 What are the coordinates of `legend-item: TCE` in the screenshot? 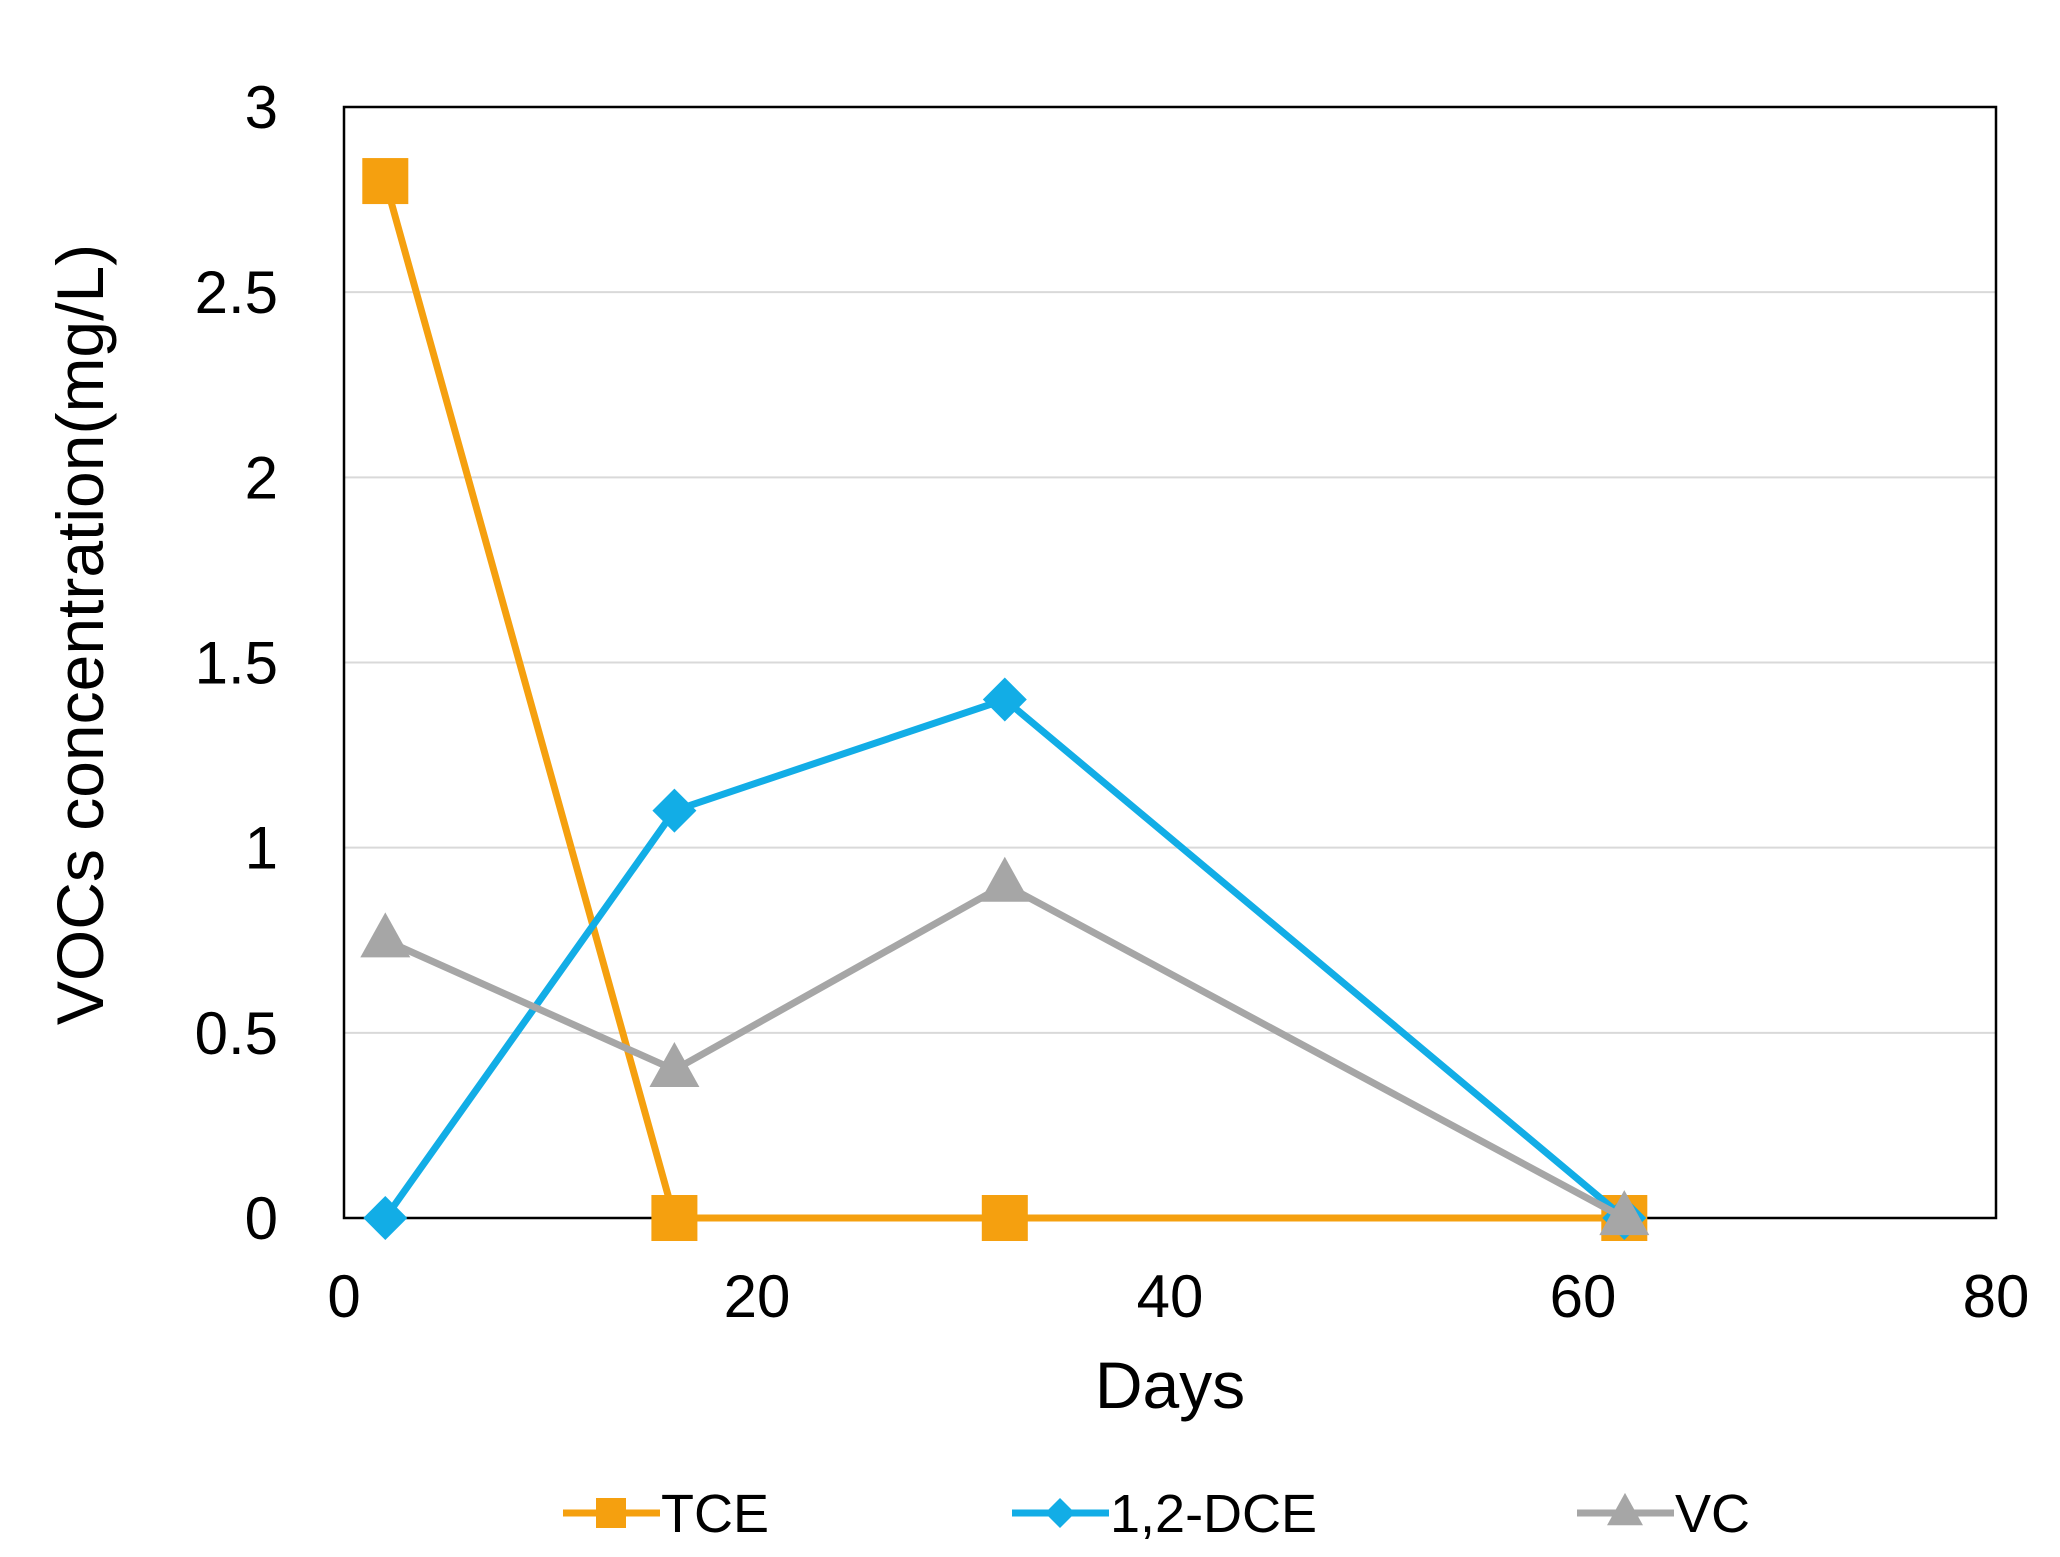 It's located at (666, 1514).